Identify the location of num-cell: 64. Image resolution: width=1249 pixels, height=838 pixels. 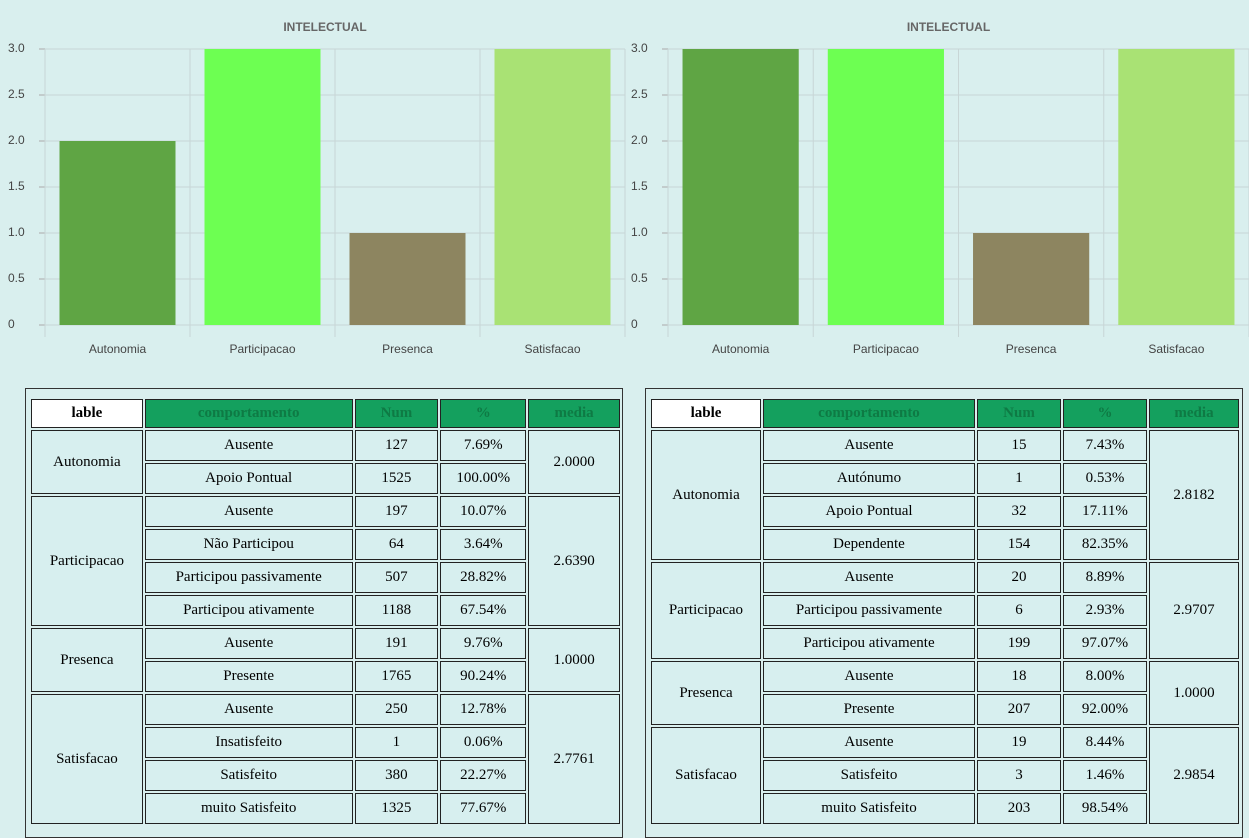
(396, 544).